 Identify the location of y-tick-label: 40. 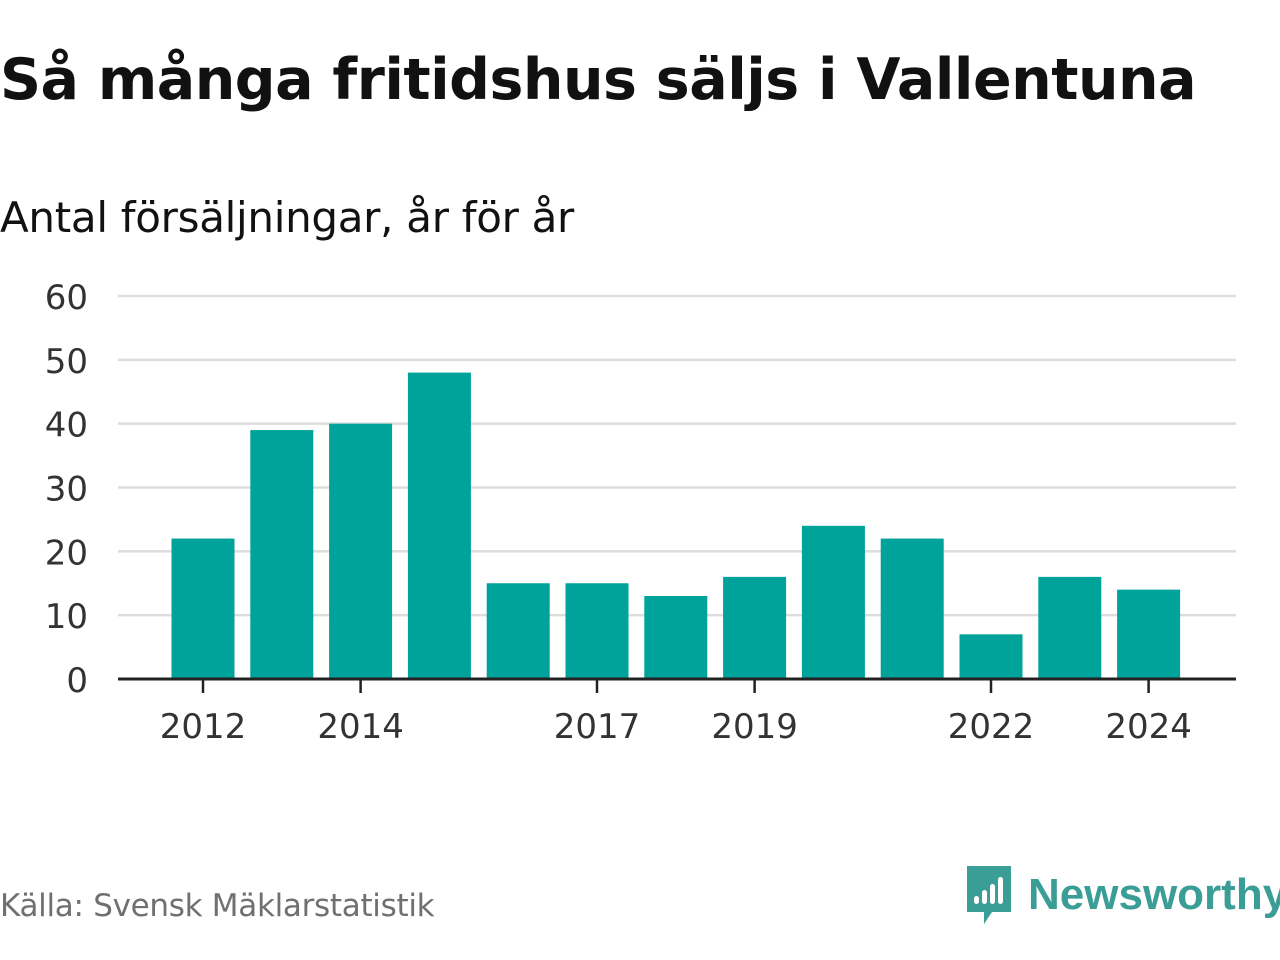
(66, 426).